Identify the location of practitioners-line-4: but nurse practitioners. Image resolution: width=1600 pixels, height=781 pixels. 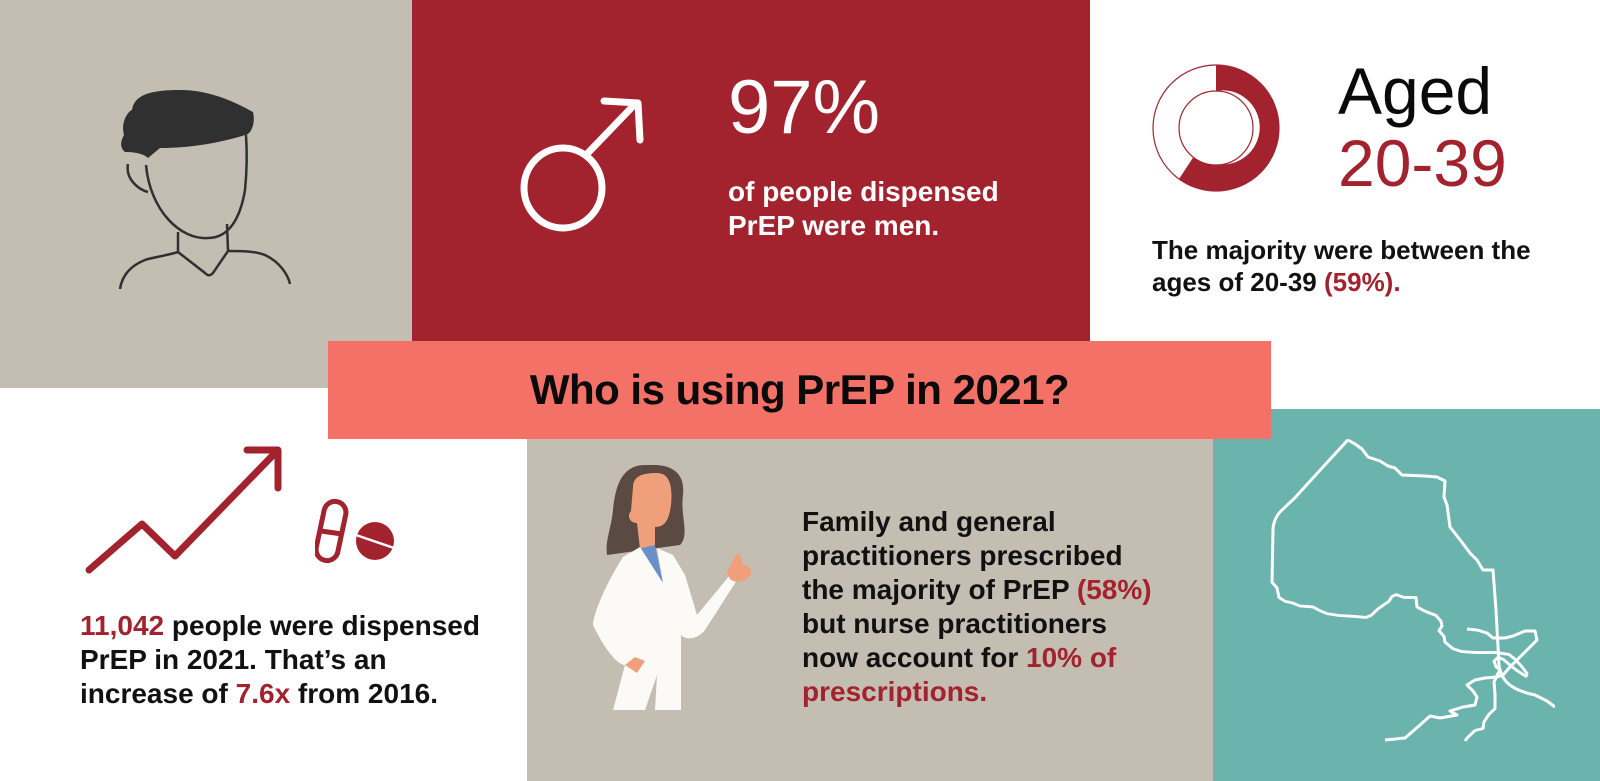
(954, 623).